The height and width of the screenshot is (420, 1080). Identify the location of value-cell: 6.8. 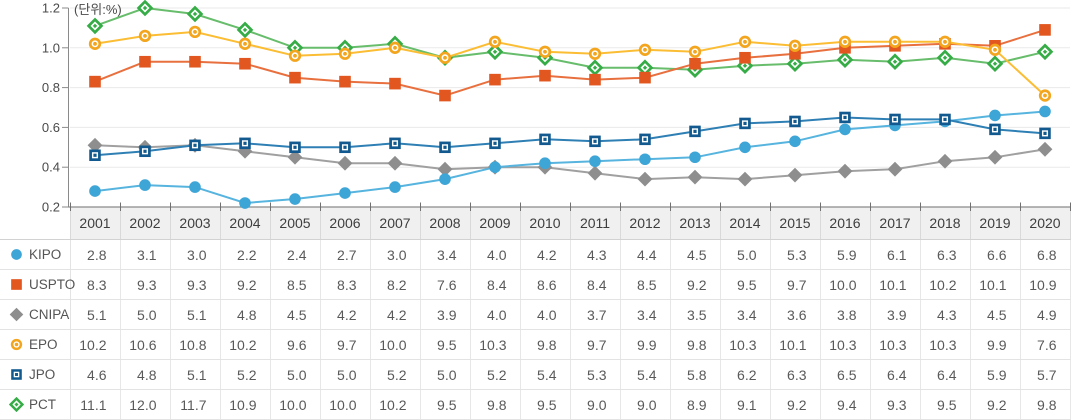
(1045, 254).